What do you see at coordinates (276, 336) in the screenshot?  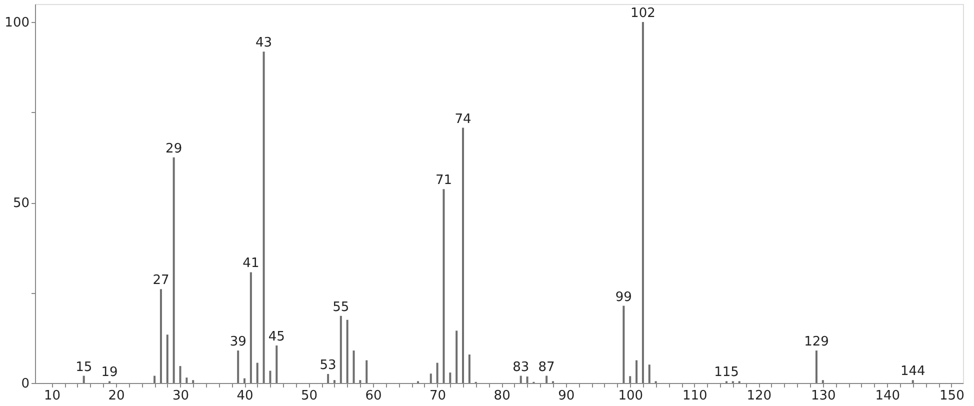 I see `annotation: 45` at bounding box center [276, 336].